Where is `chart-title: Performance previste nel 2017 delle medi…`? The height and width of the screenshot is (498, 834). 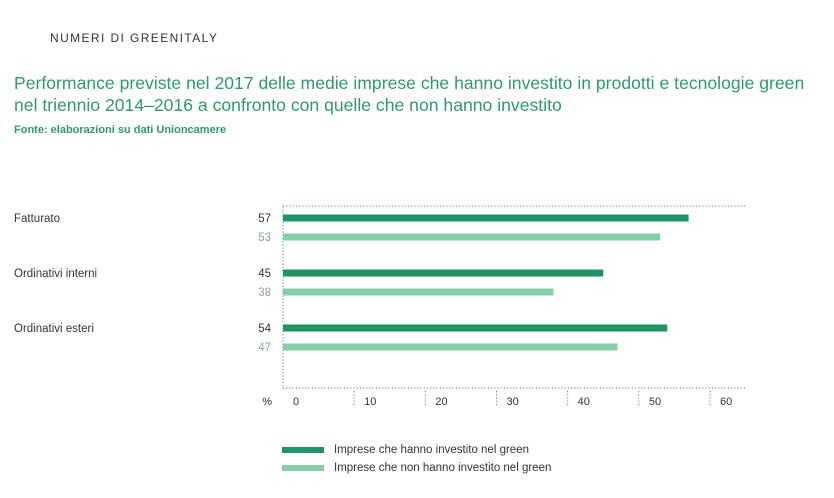 chart-title: Performance previste nel 2017 delle medi… is located at coordinates (409, 94).